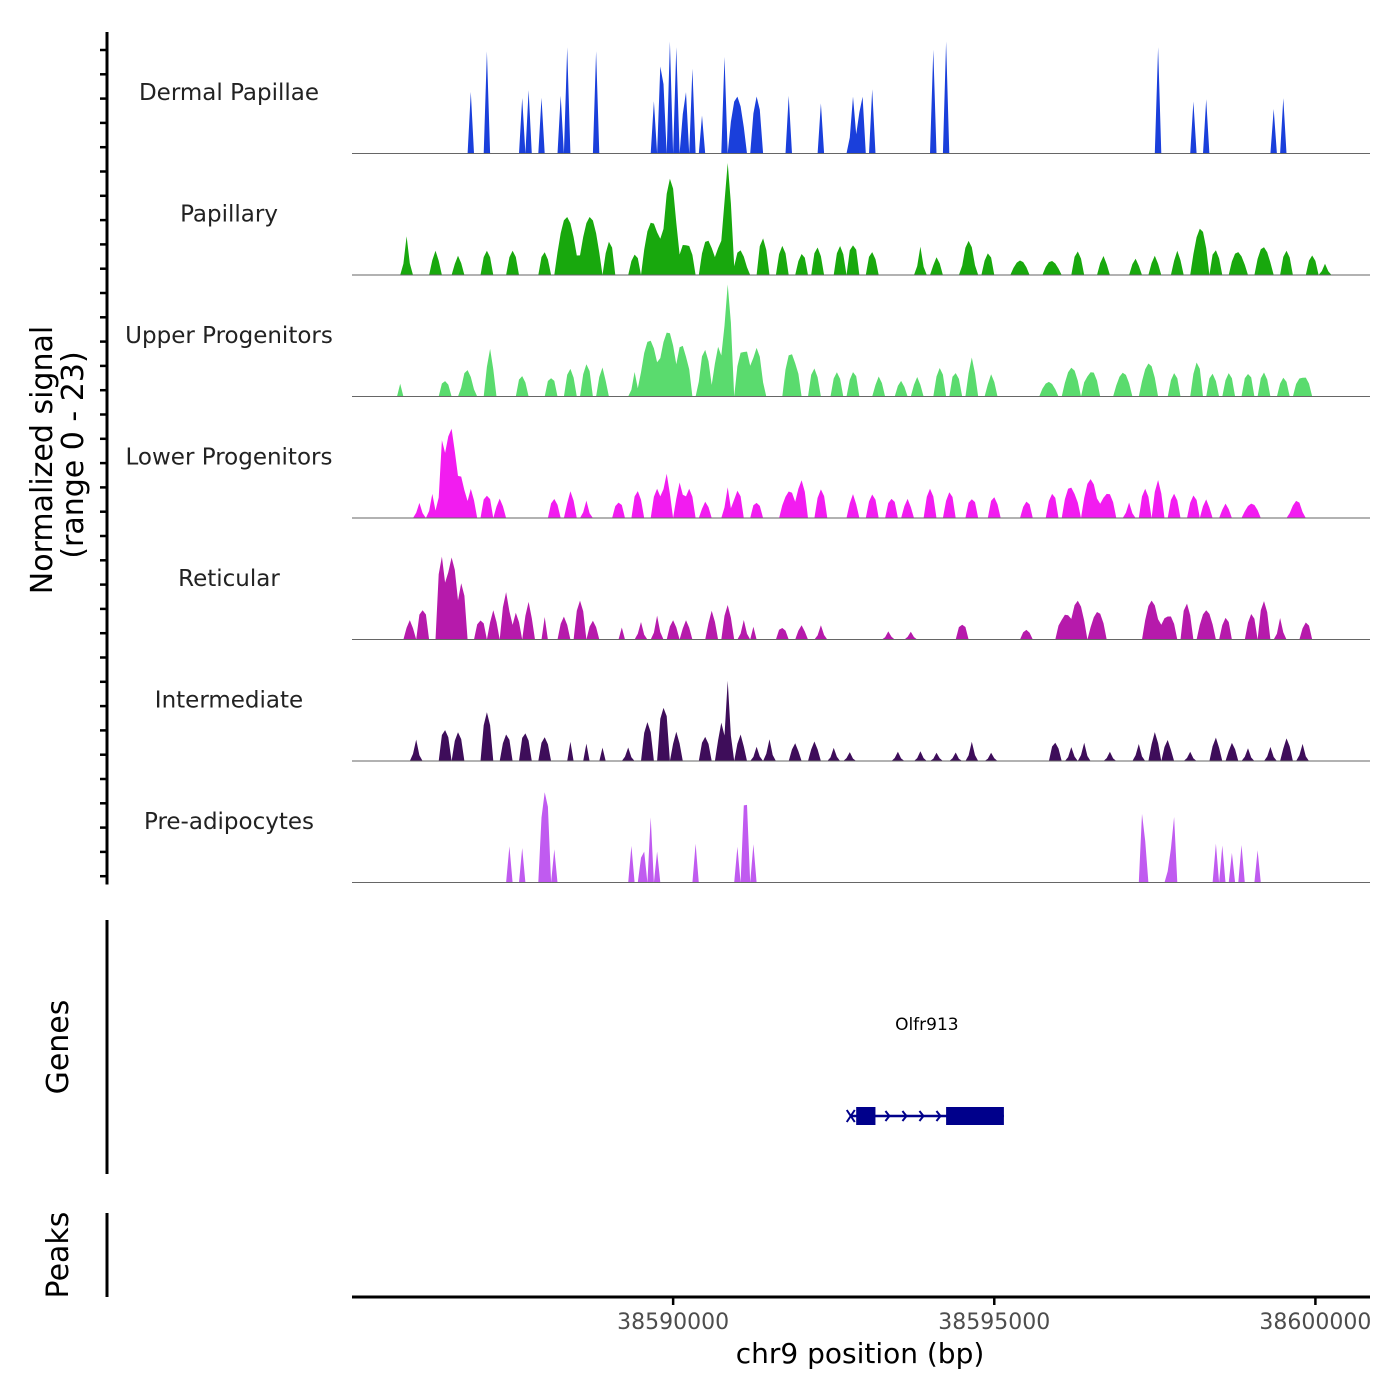 This screenshot has height=1400, width=1400. What do you see at coordinates (229, 93) in the screenshot?
I see `track-label: Dermal Papillae` at bounding box center [229, 93].